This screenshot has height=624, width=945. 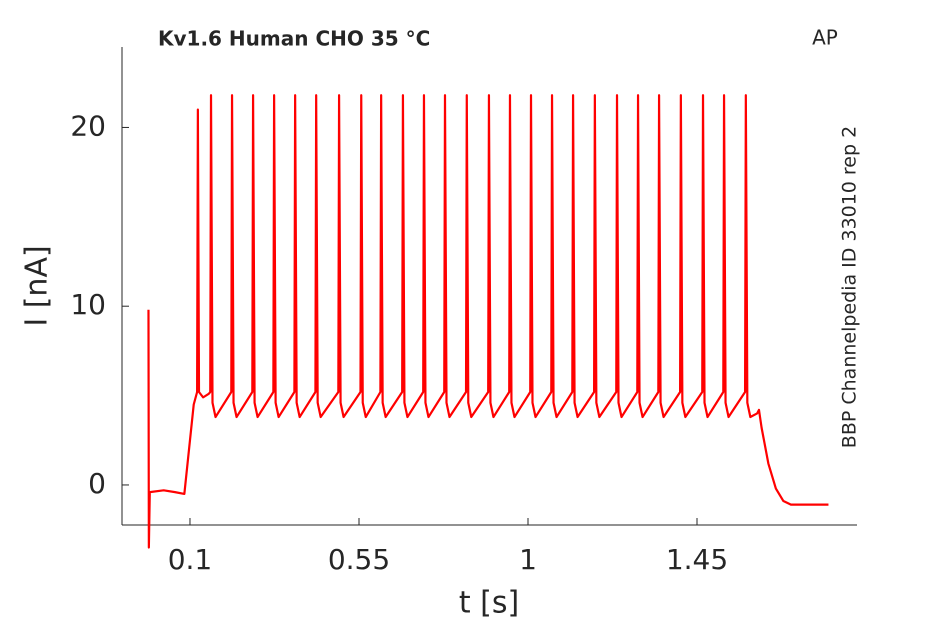 What do you see at coordinates (88, 304) in the screenshot?
I see `y-tick-label: 10` at bounding box center [88, 304].